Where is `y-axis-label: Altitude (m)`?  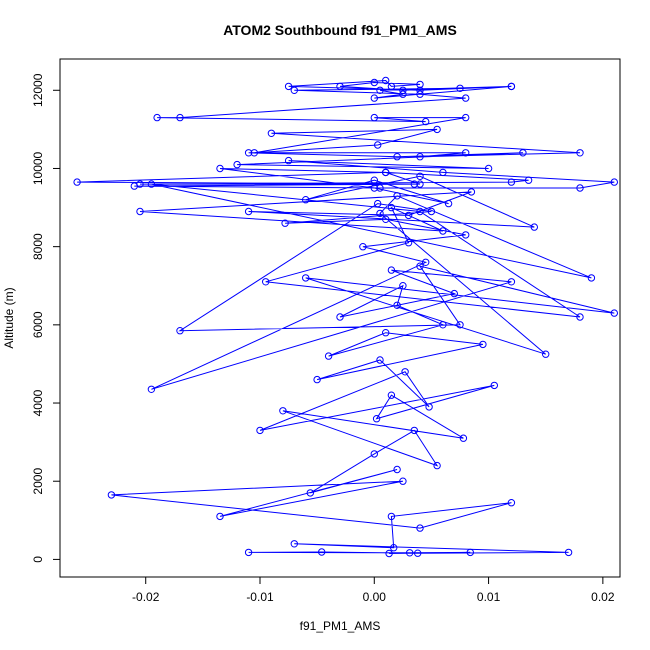
y-axis-label: Altitude (m) is located at coordinates (9, 317).